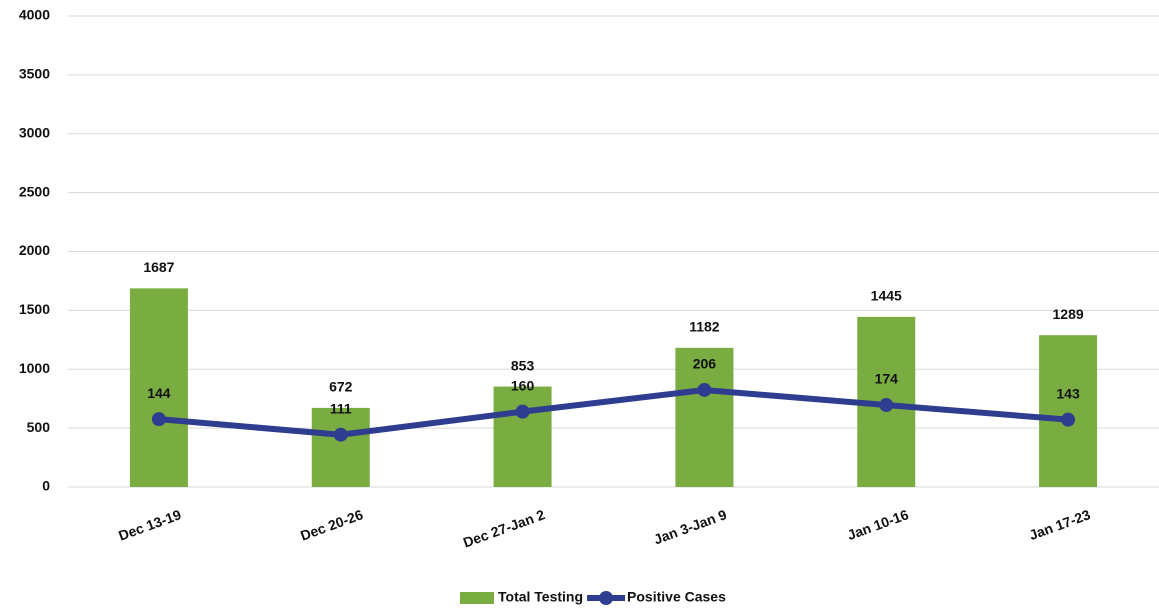  What do you see at coordinates (690, 526) in the screenshot?
I see `x-tick-label: Jan 3-Jan 9` at bounding box center [690, 526].